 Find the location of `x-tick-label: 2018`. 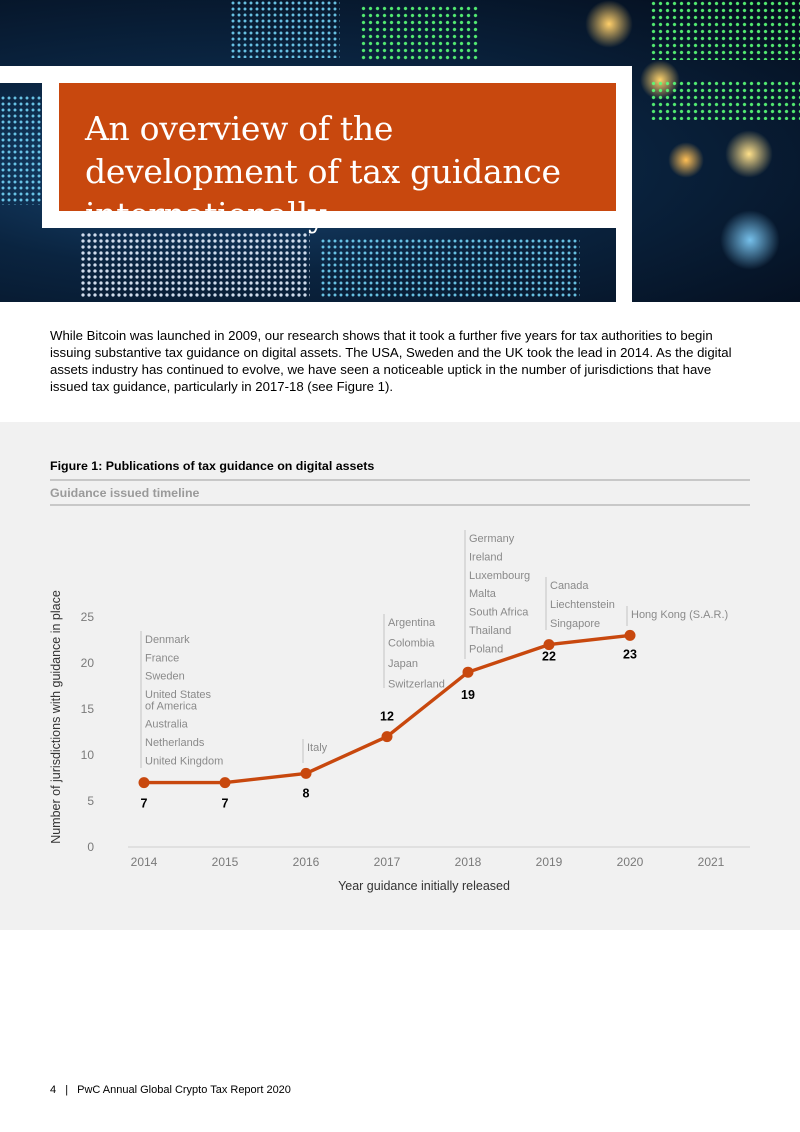

x-tick-label: 2018 is located at coordinates (468, 862).